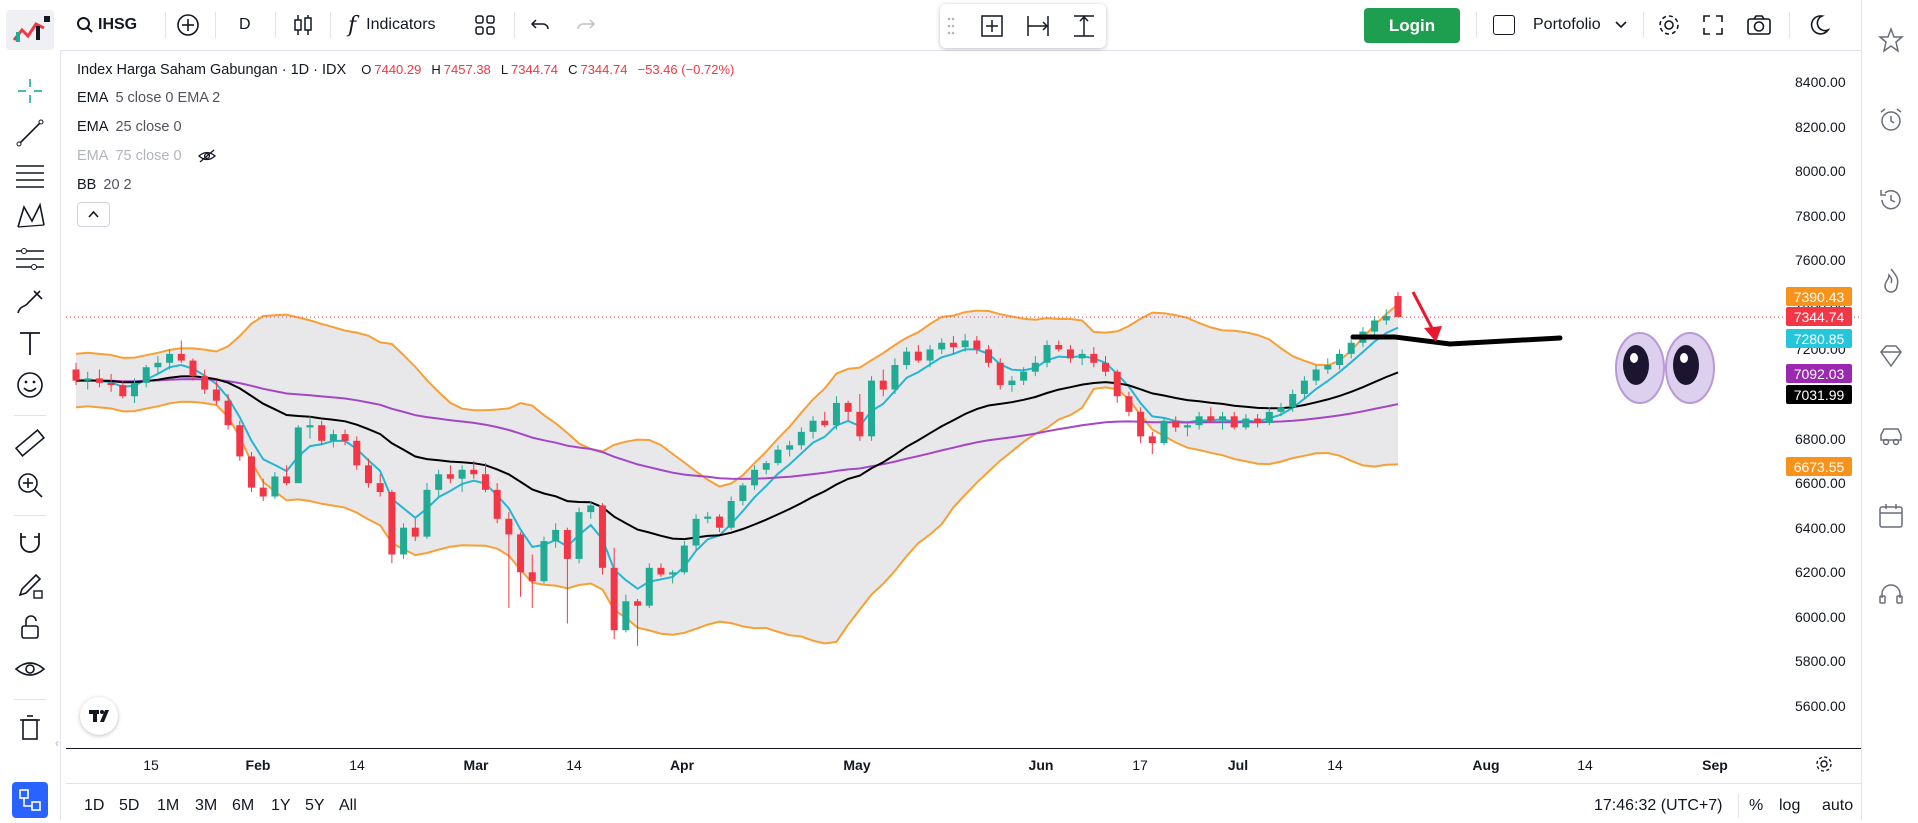 This screenshot has width=1918, height=823. Describe the element at coordinates (1713, 25) in the screenshot. I see `fullscreen-button` at that location.